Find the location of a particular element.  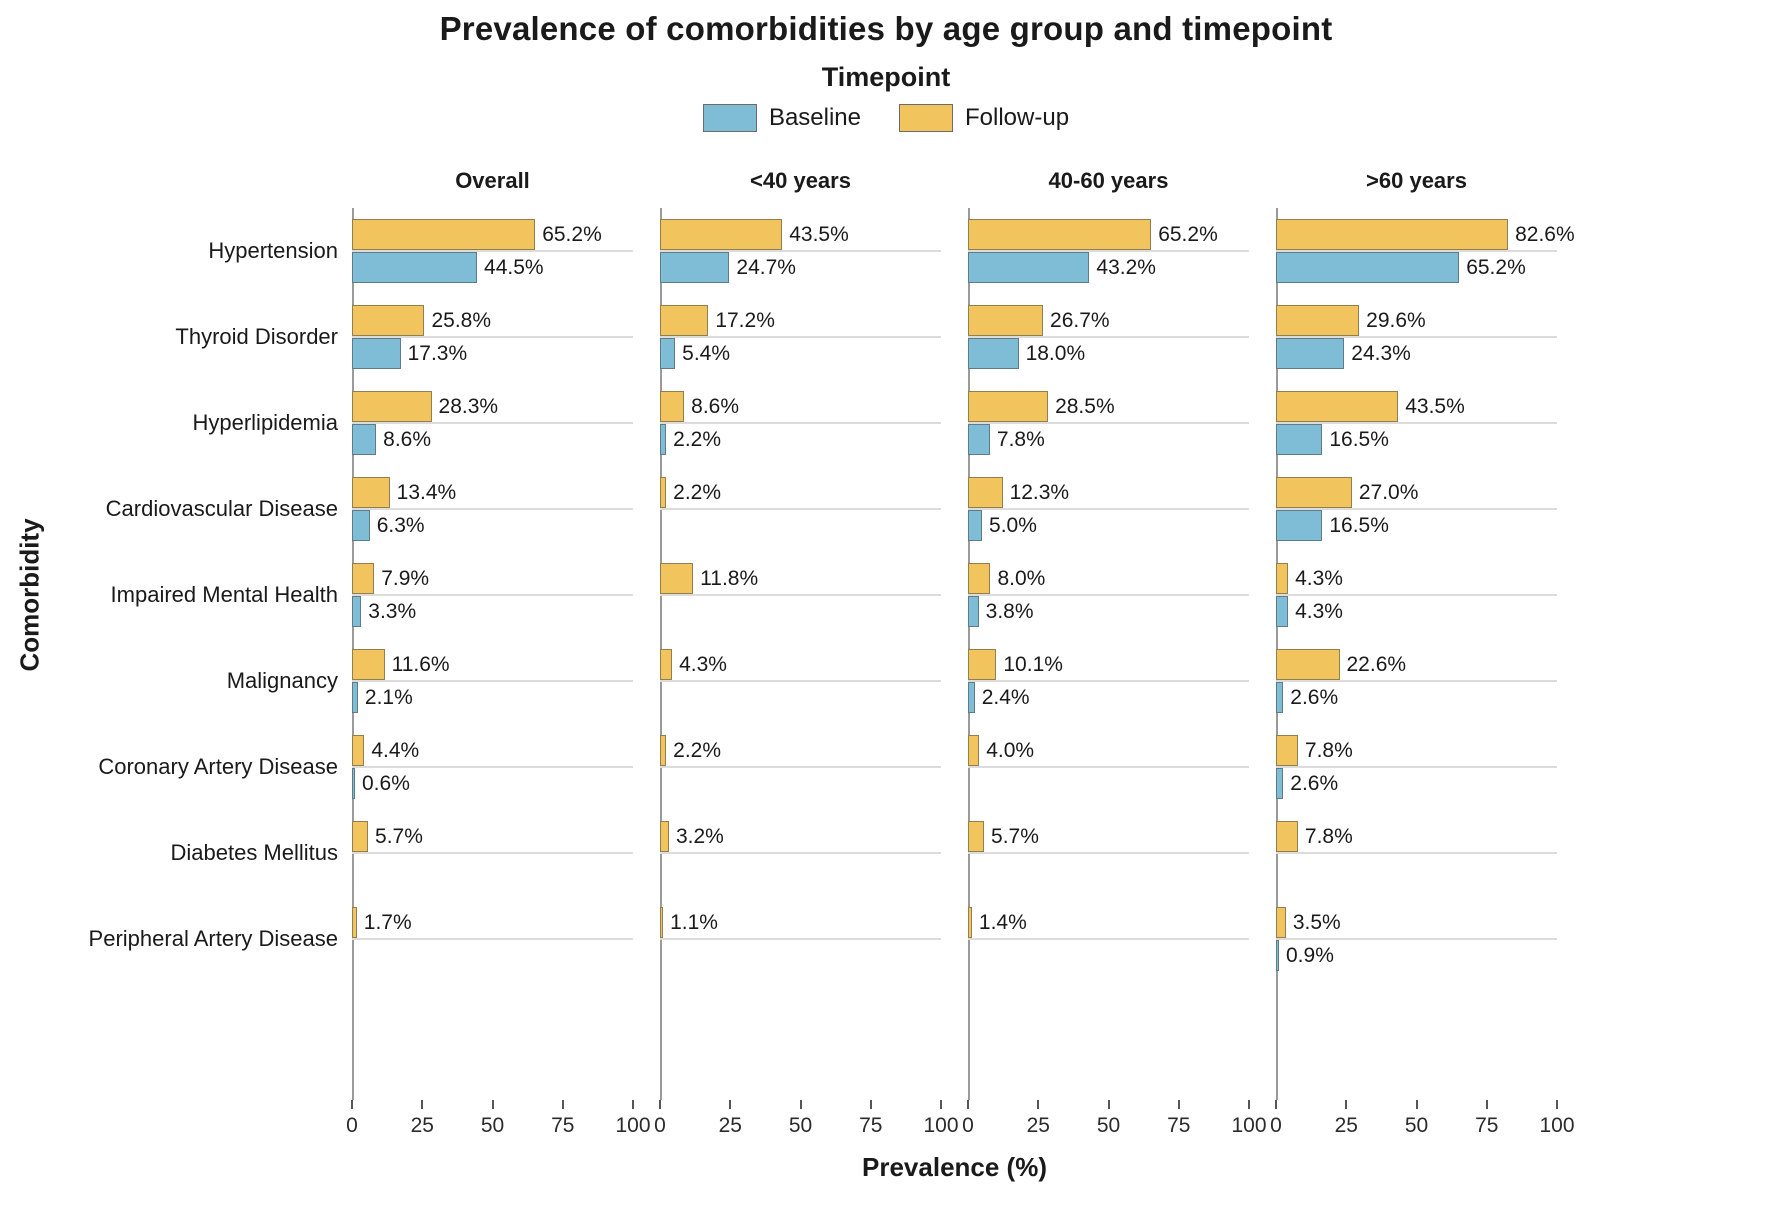

legend-swatch-baseline-icon is located at coordinates (729, 118).